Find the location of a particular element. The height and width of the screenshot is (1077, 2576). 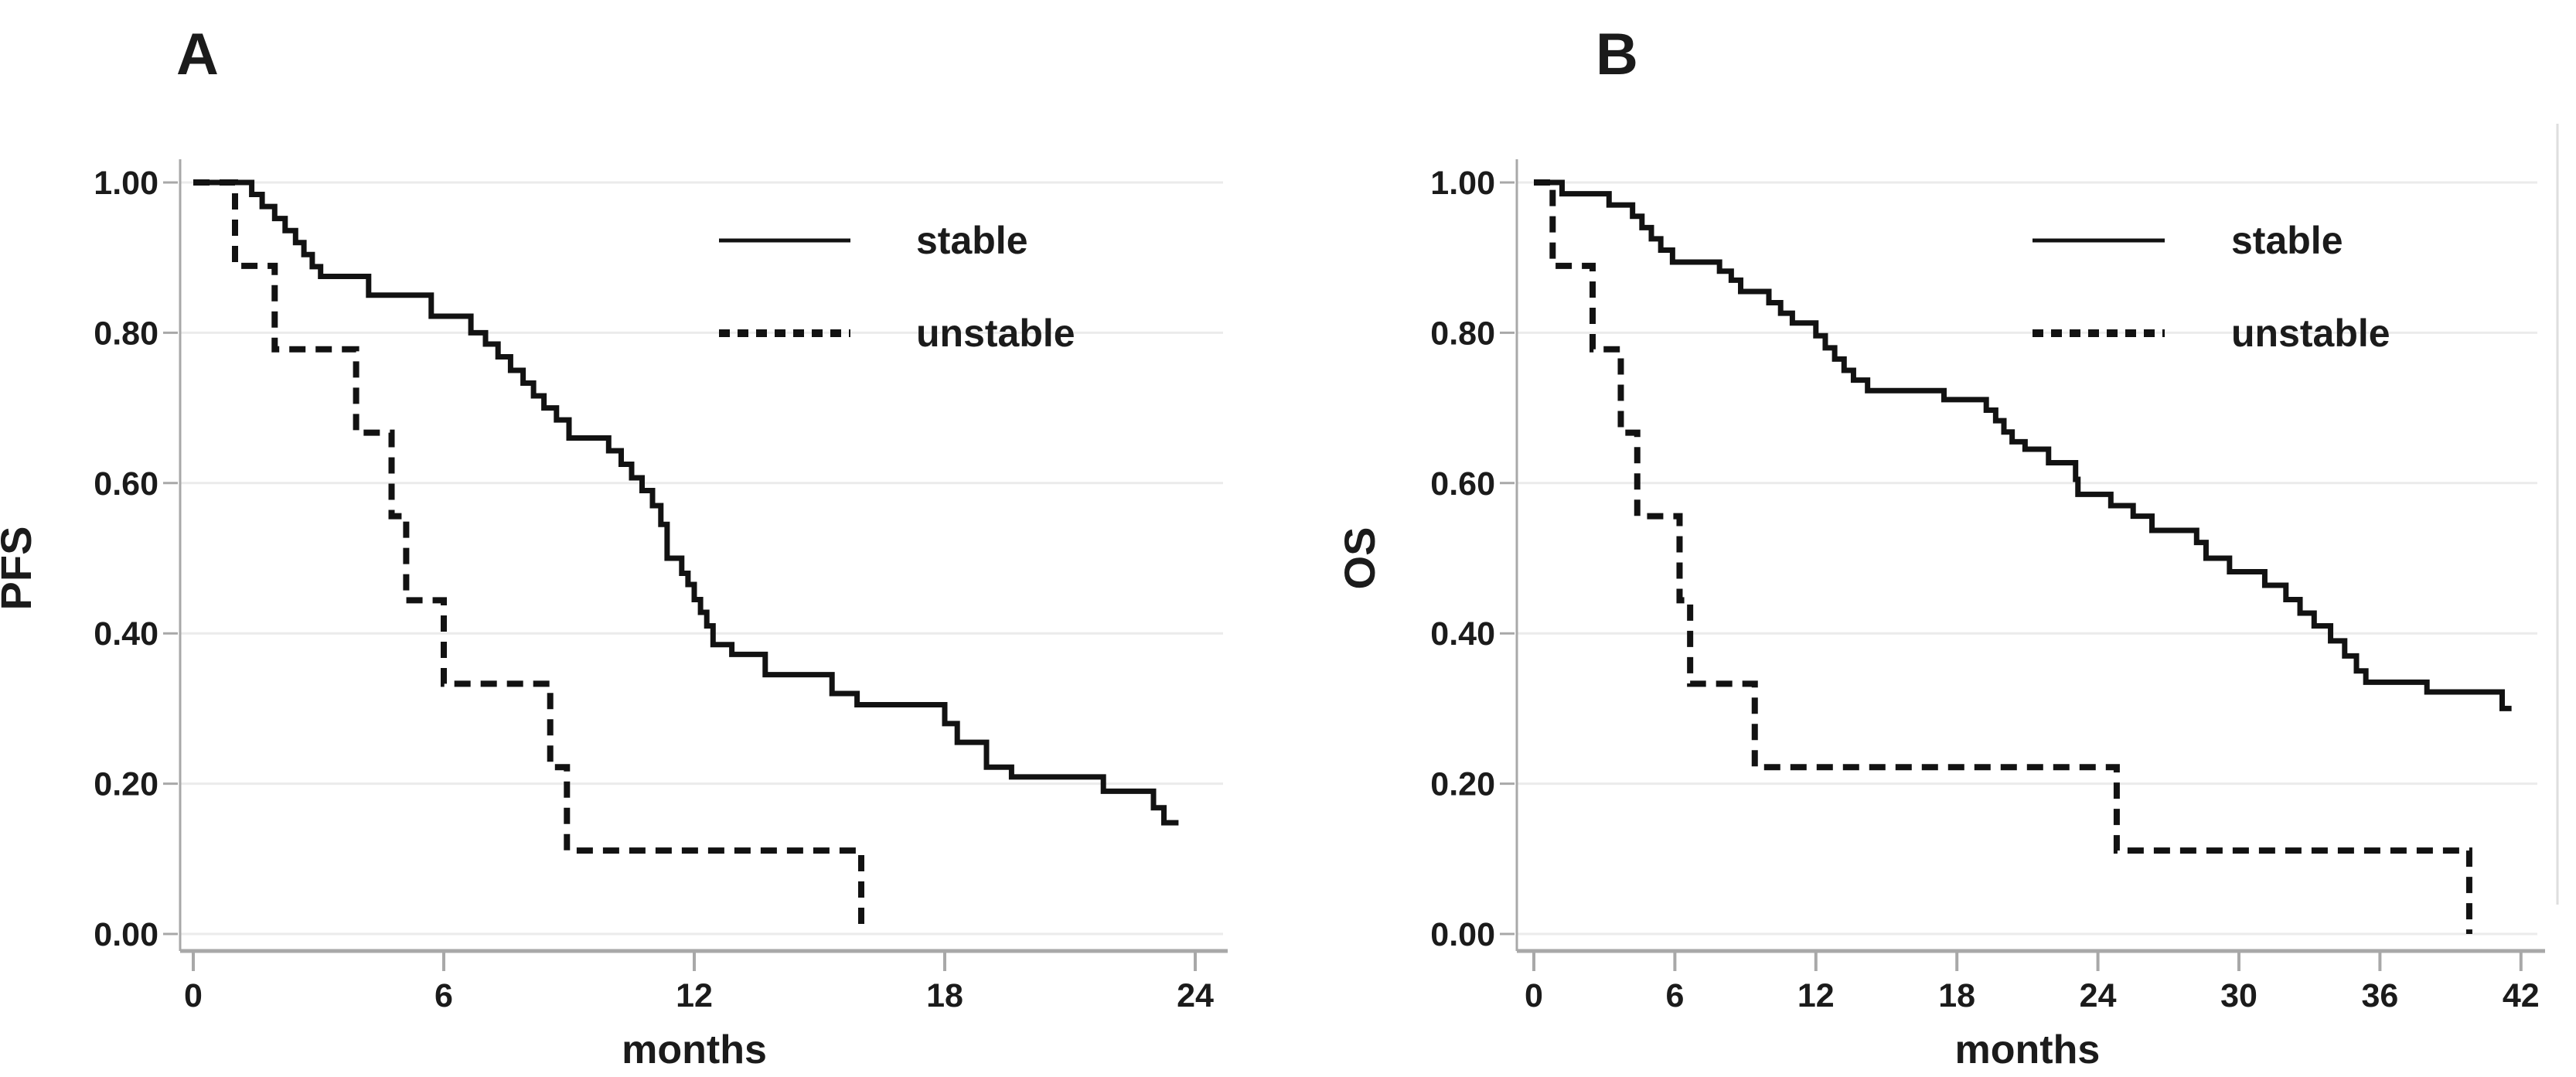

y-axis-title: OS is located at coordinates (1359, 558).